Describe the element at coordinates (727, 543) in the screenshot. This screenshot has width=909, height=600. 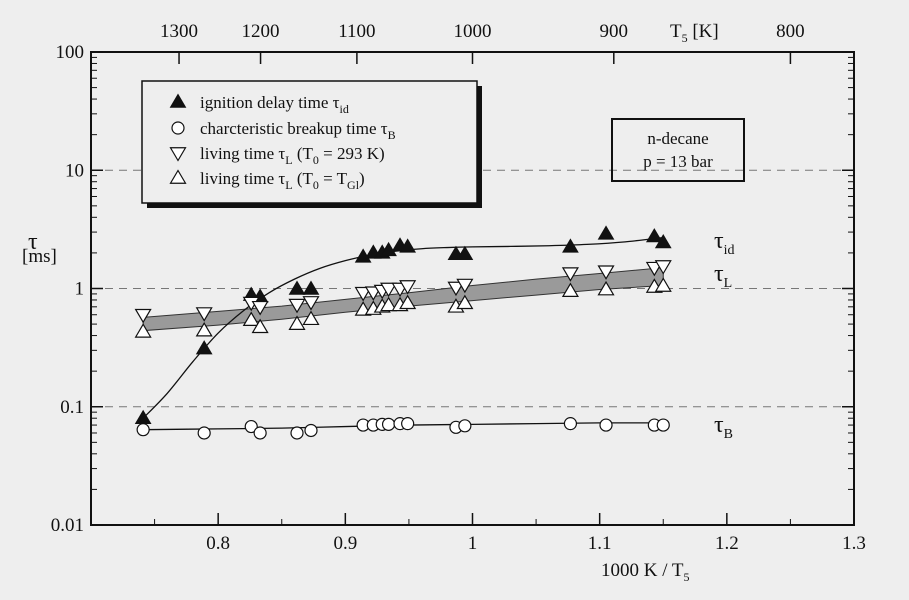
I see `x-tick-label: 1.2` at that location.